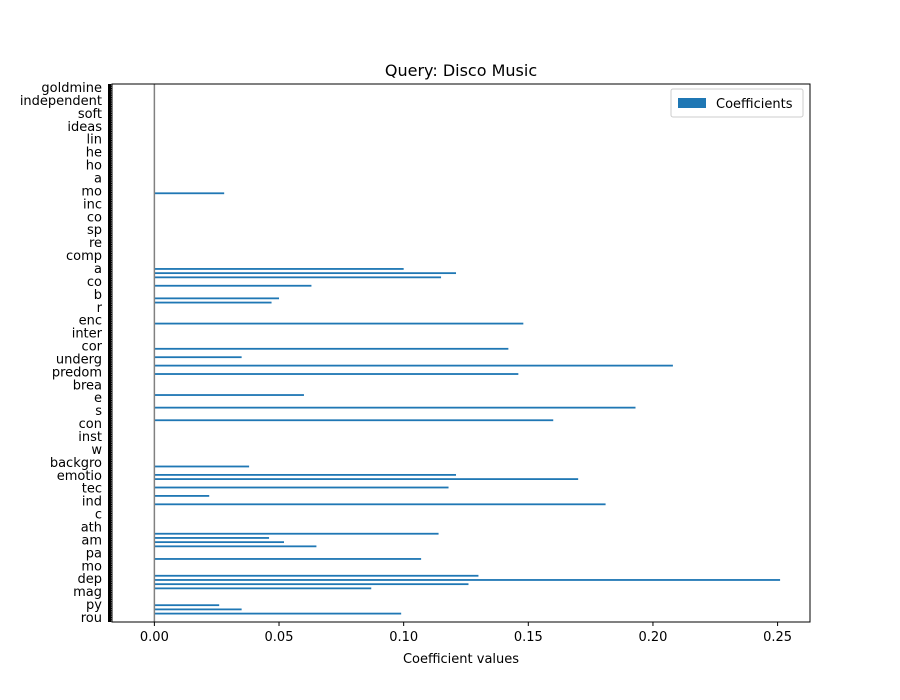  I want to click on y-tick-label: b, so click(98, 295).